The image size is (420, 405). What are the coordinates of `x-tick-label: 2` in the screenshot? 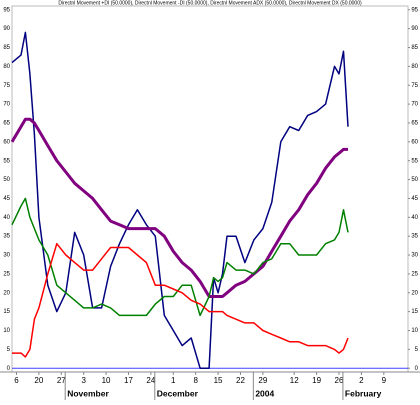 It's located at (361, 380).